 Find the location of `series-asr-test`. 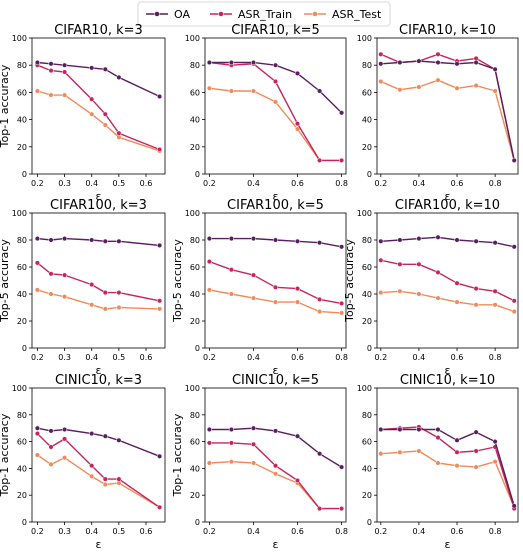

series-asr-test is located at coordinates (98, 299).